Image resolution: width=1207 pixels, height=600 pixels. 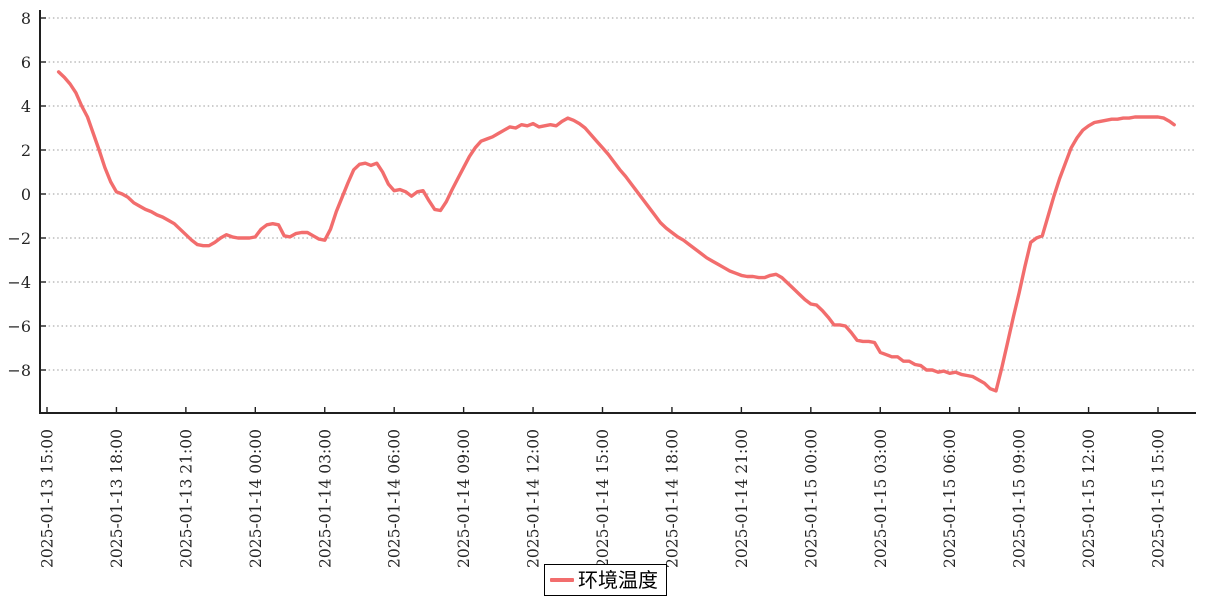 I want to click on y-tick-label: 0, so click(x=26, y=194).